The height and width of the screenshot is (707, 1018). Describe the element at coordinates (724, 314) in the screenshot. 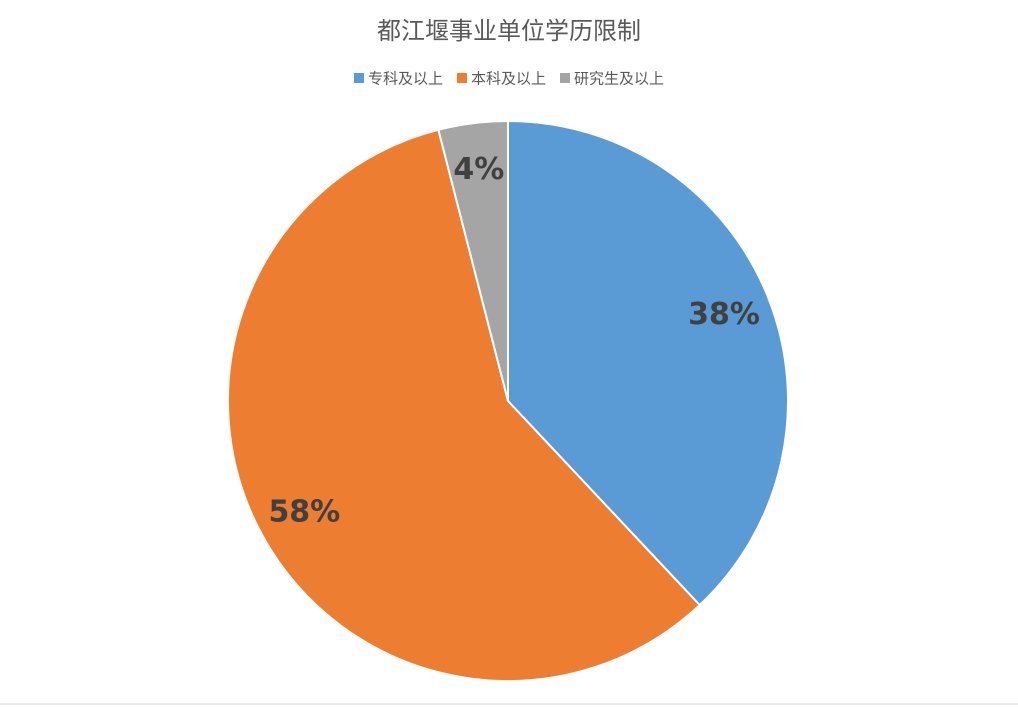

I see `value-label: 38%` at that location.